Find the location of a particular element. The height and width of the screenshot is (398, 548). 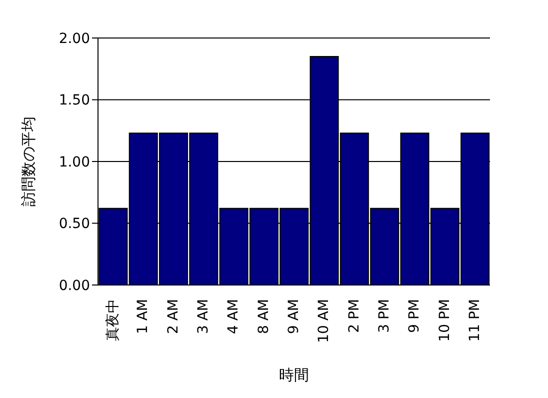

x-tick-label: 9 AM is located at coordinates (294, 316).